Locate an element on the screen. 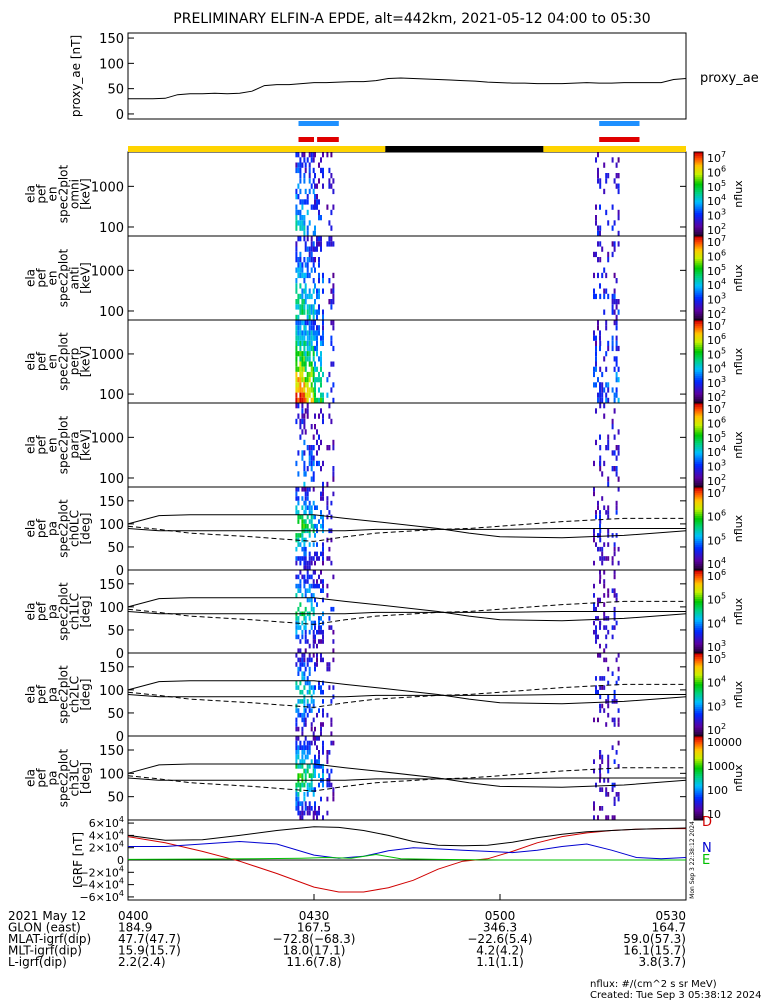  spec2plot_ch3LC-colorbar-label: 1000 is located at coordinates (721, 766).